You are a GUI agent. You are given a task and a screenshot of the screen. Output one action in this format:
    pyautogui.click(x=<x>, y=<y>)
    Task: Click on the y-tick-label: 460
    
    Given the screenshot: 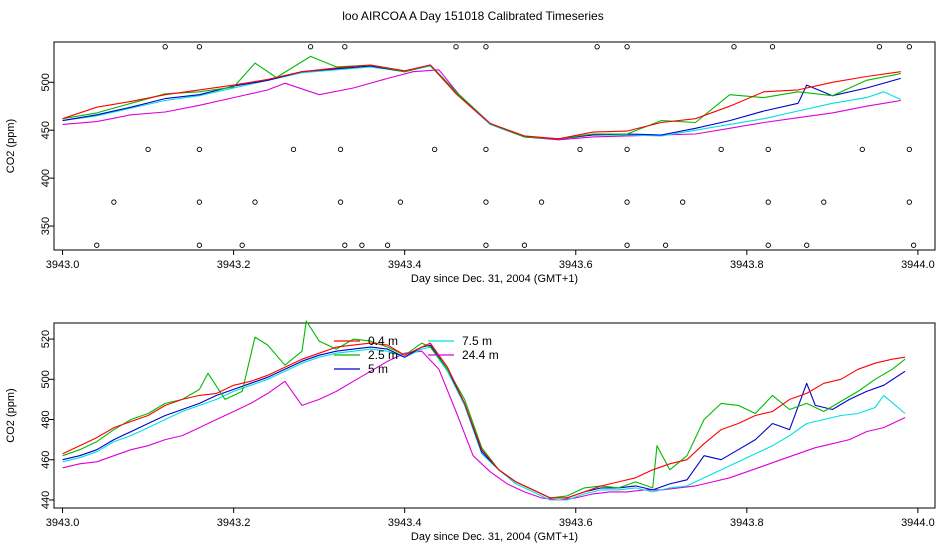 What is the action you would take?
    pyautogui.click(x=46, y=460)
    